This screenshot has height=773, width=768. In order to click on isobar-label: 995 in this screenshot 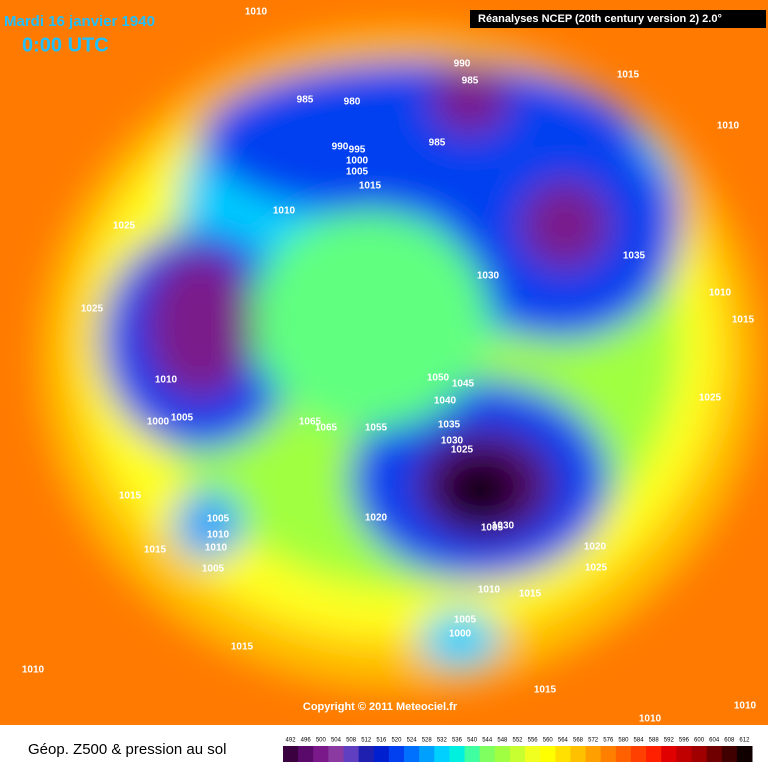, I will do `click(357, 150)`.